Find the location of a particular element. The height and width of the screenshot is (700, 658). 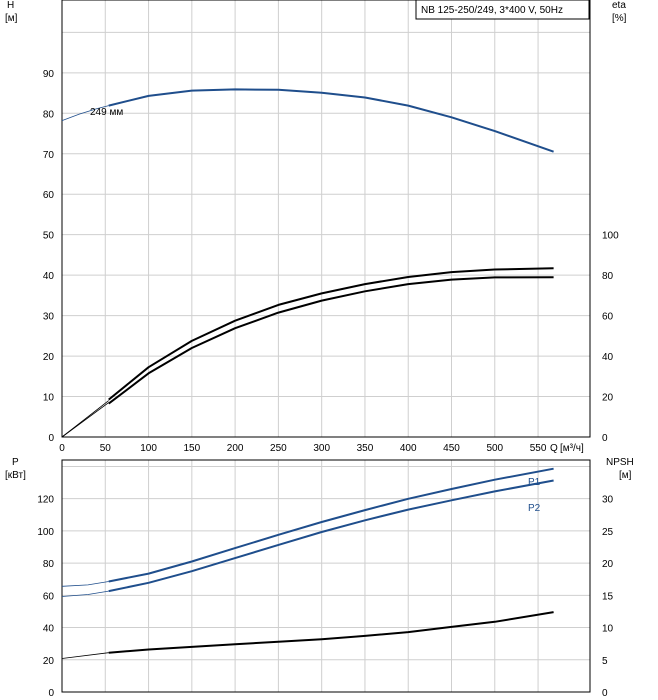

bottom-y-right-tick-0: 0 is located at coordinates (605, 693).